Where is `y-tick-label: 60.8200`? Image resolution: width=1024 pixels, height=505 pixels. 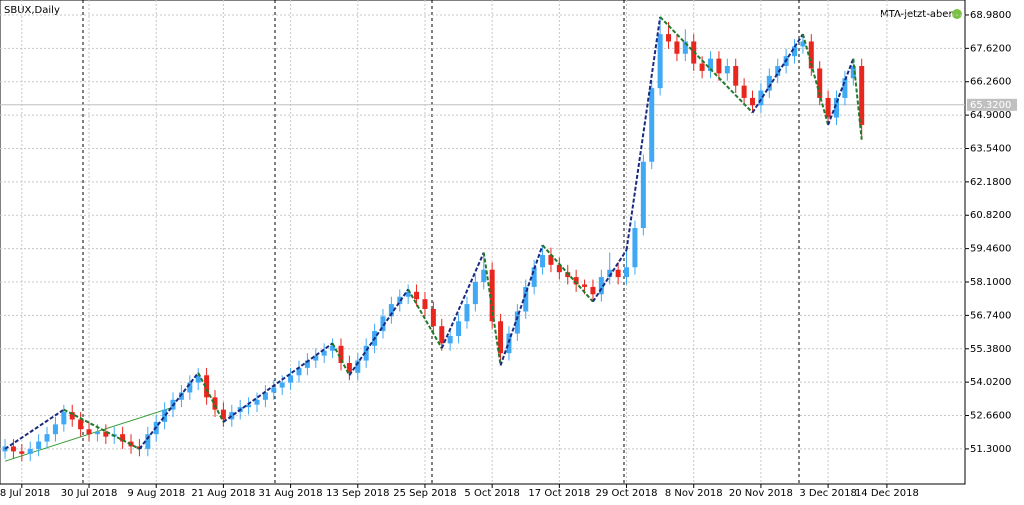 y-tick-label: 60.8200 is located at coordinates (990, 215).